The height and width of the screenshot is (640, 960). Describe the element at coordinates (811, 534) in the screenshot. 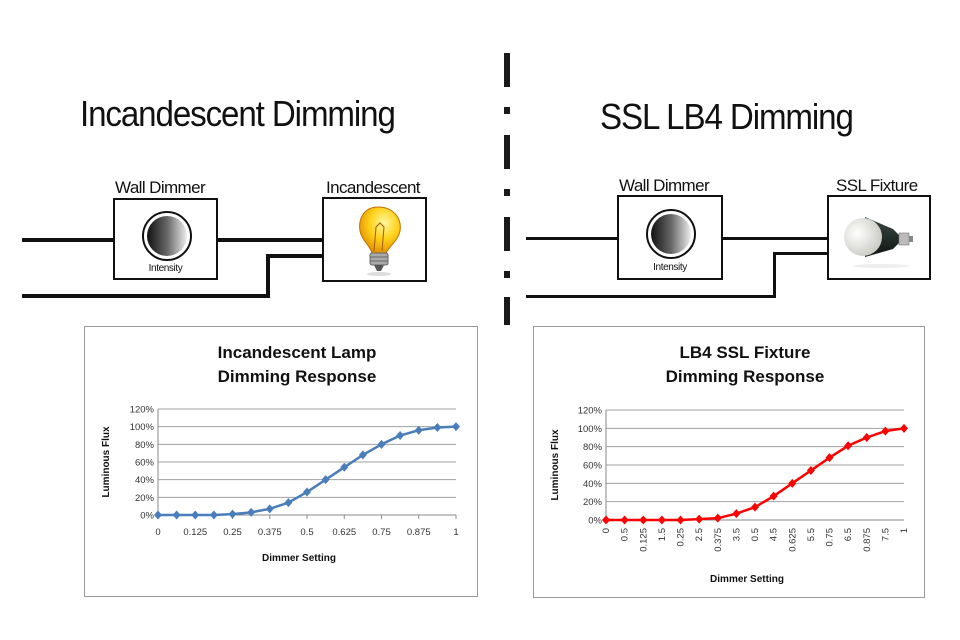

I see `x-tick-label: 5.5` at that location.